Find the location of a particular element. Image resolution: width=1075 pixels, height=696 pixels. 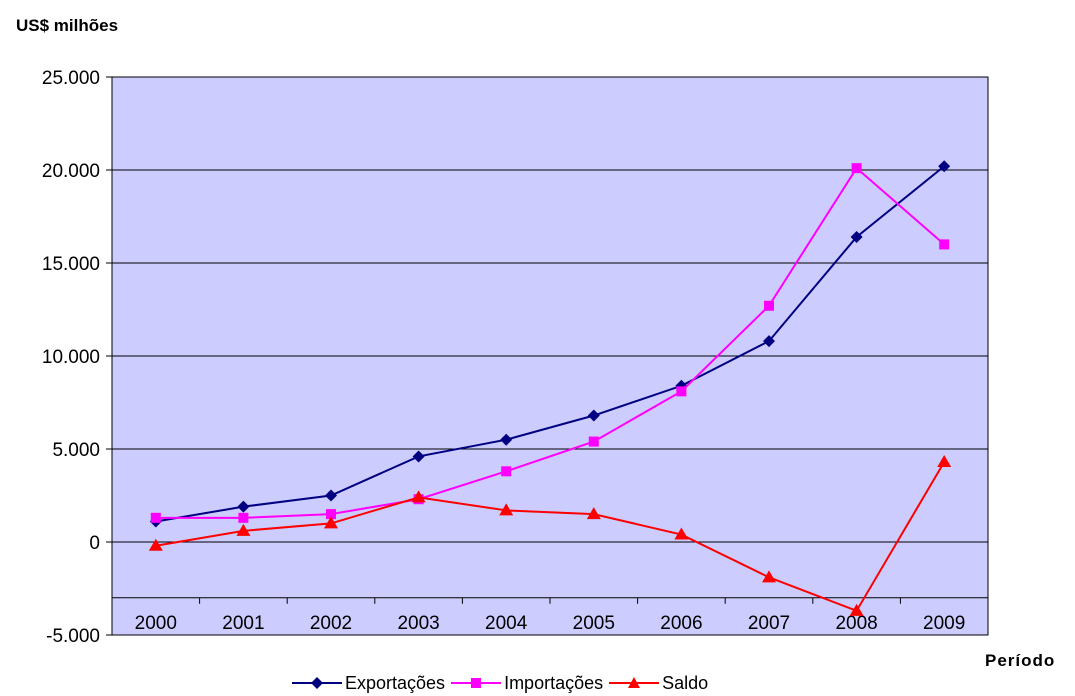

x-tick-label: 2007 is located at coordinates (769, 623).